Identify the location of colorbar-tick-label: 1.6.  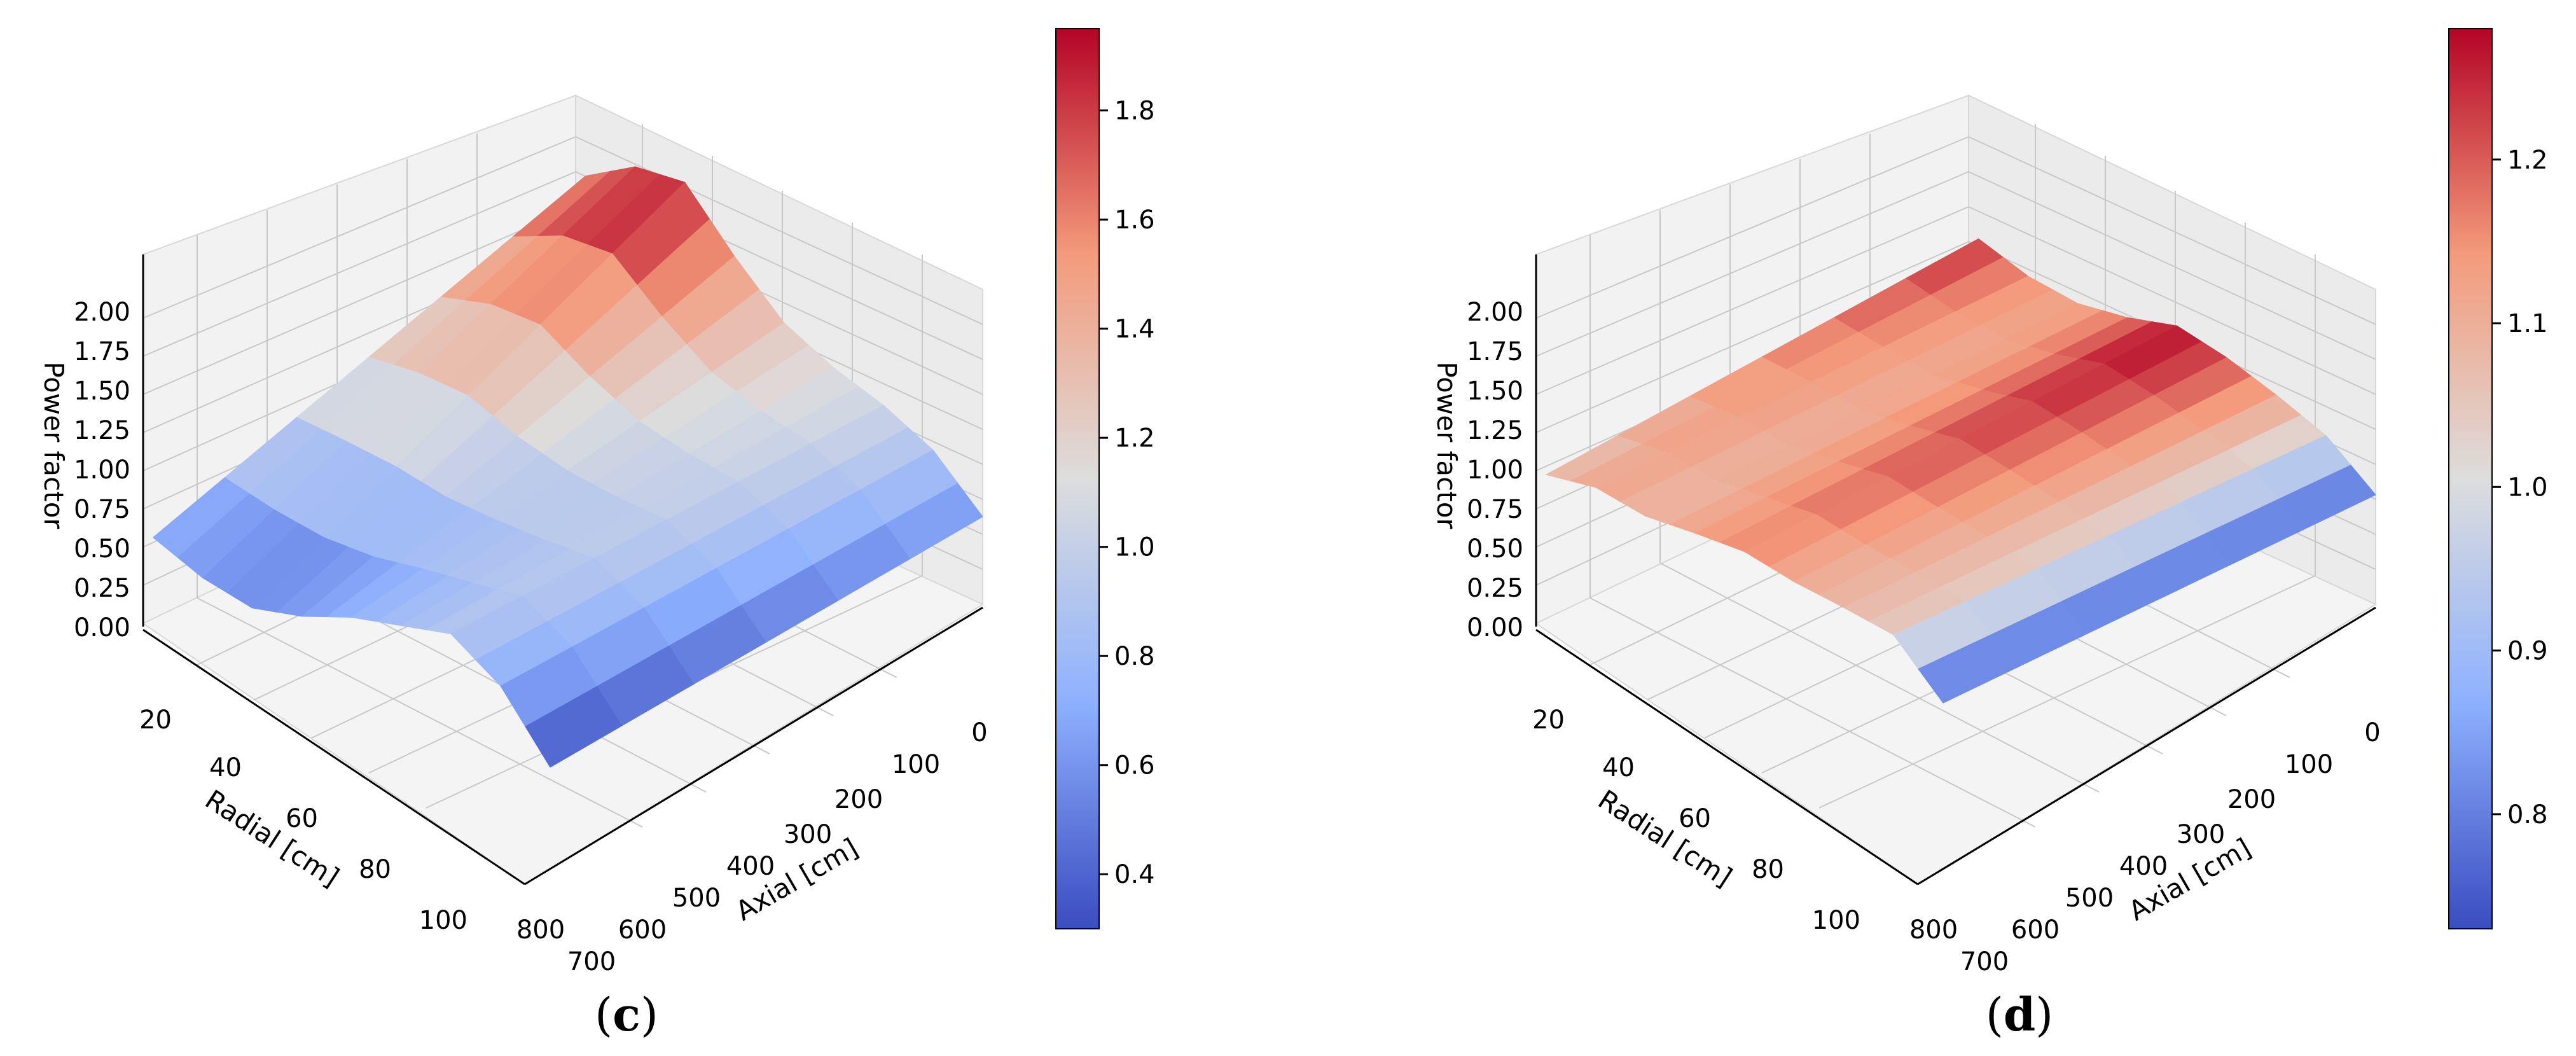
(1134, 220).